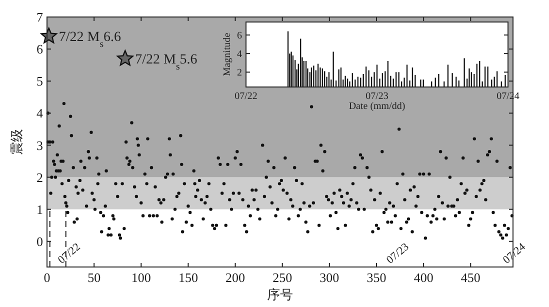 The image size is (549, 307). Describe the element at coordinates (40, 17) in the screenshot. I see `y-tick-label: 7` at that location.